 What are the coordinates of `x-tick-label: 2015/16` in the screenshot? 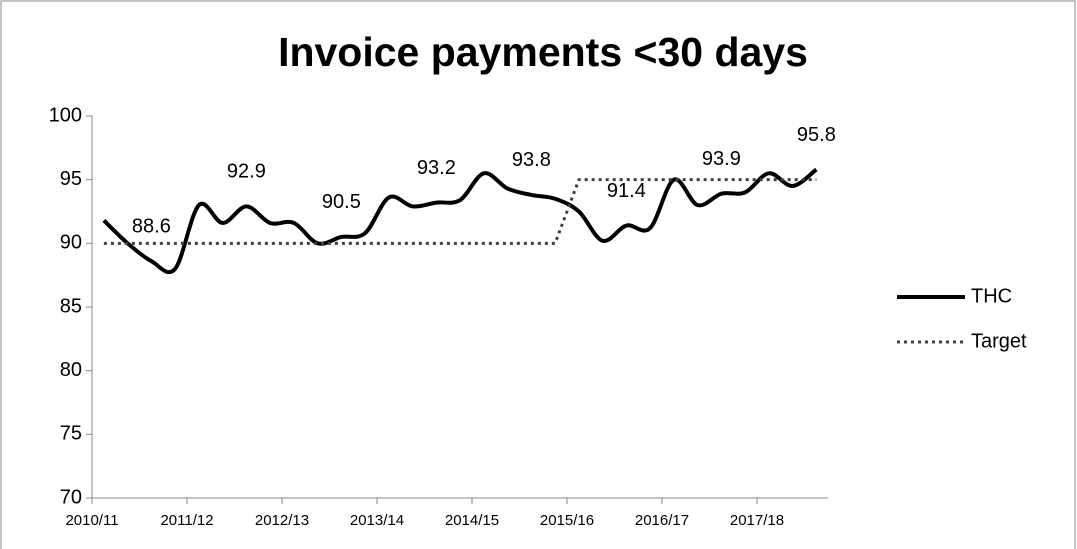 It's located at (567, 520).